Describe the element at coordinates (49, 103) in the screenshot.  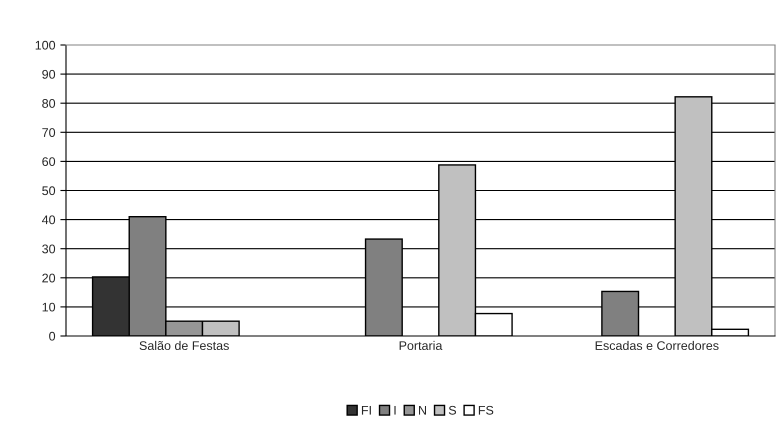
I see `y-tick-label: 80` at that location.